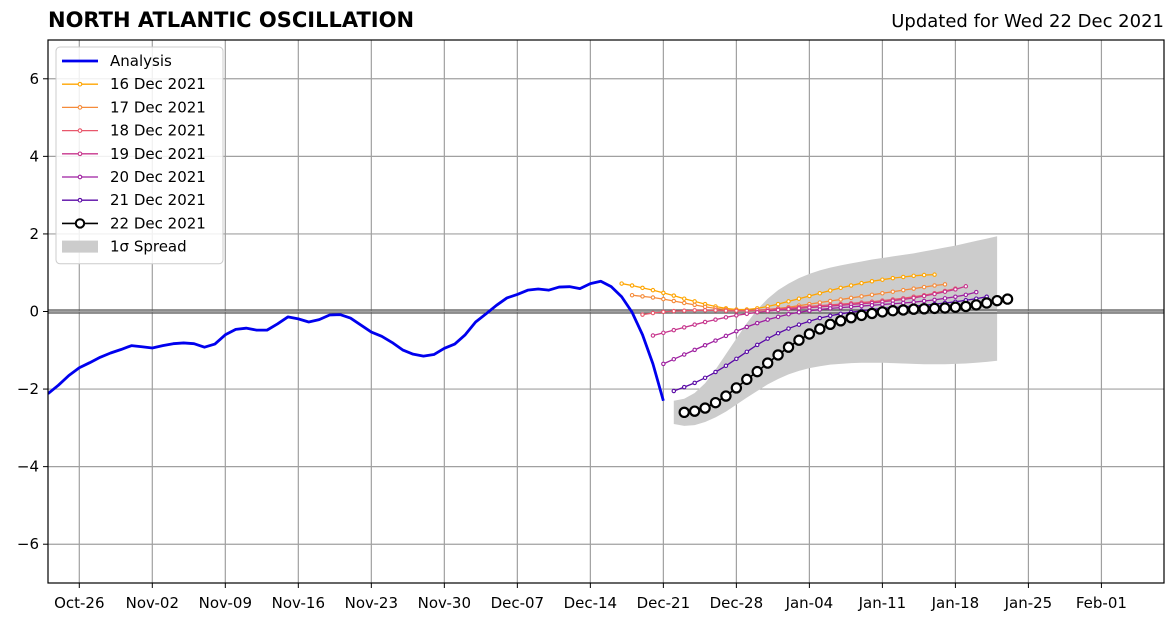  What do you see at coordinates (134, 131) in the screenshot?
I see `legend-item: 18 Dec 2021` at bounding box center [134, 131].